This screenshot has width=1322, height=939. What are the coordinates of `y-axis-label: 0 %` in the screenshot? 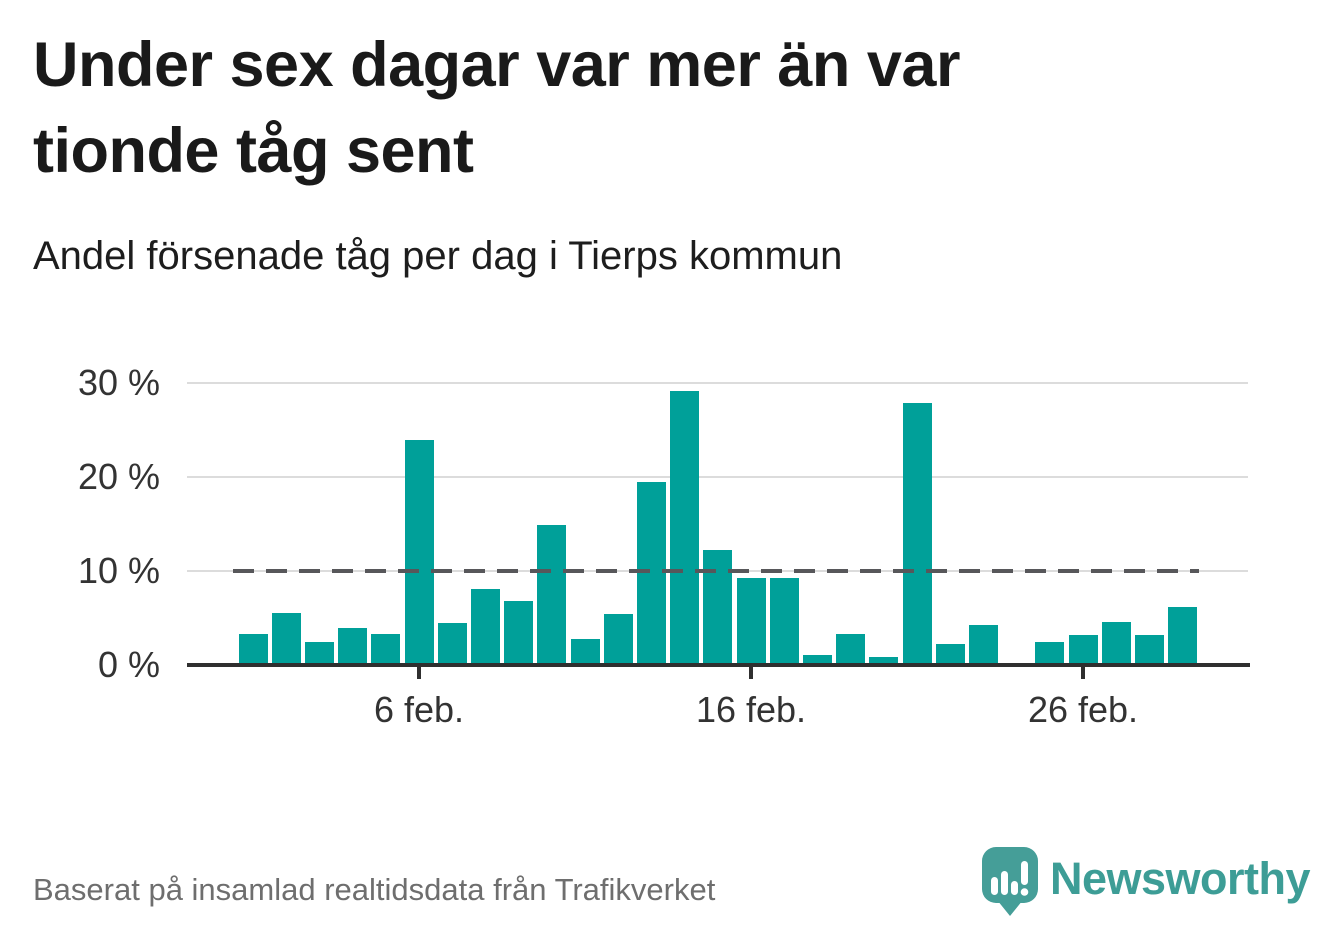 It's located at (128, 664).